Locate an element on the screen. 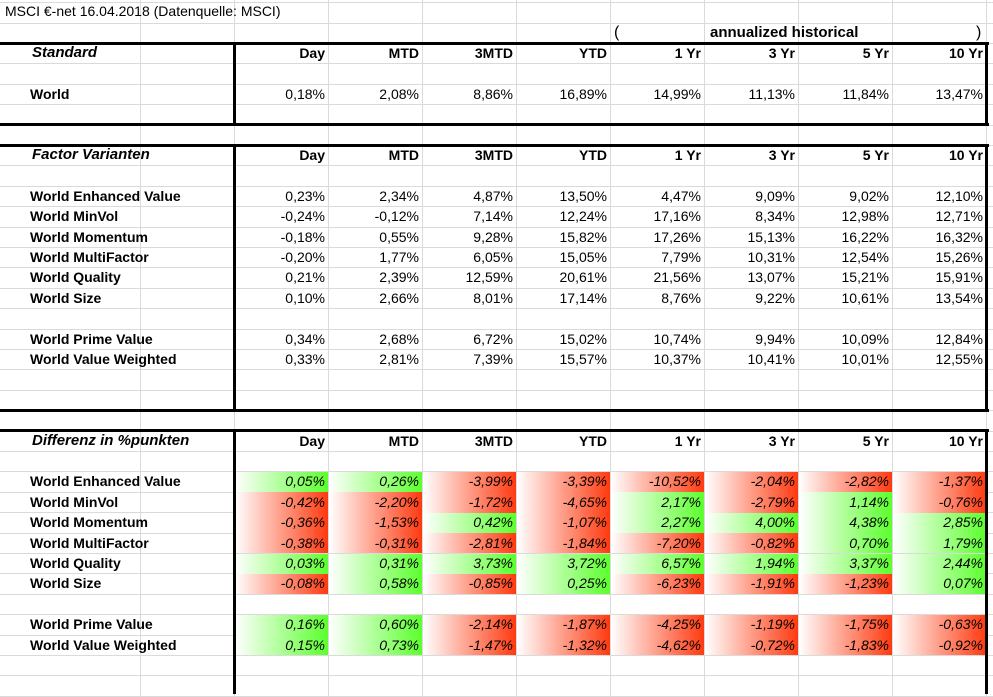  value-cell: -1,37% is located at coordinates (960, 481).